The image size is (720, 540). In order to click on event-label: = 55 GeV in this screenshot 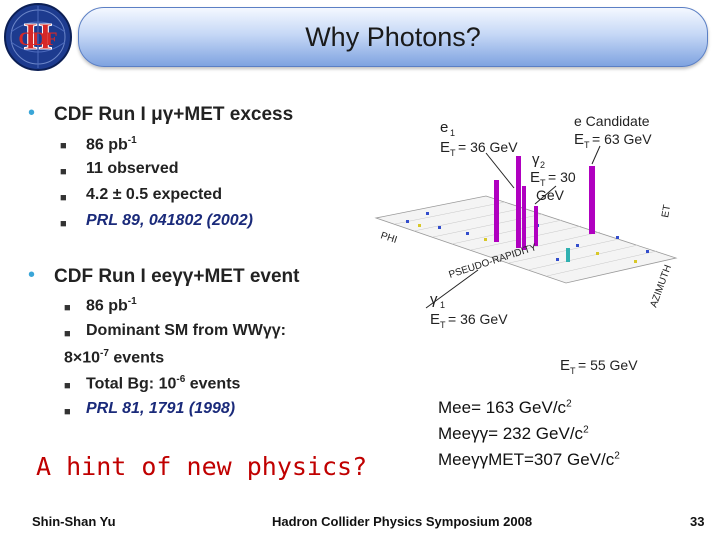, I will do `click(608, 365)`.